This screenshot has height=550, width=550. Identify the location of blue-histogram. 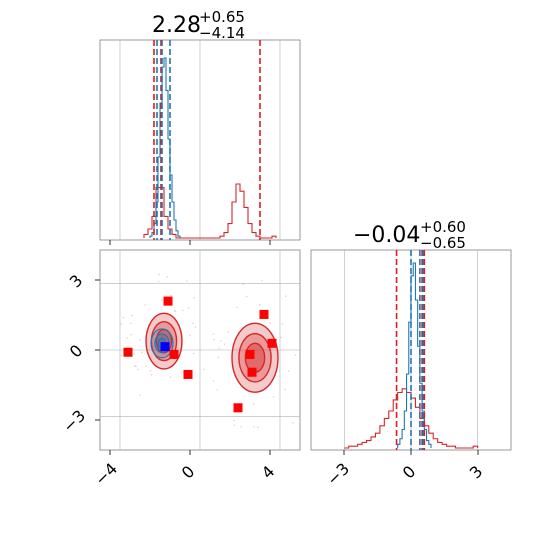
(414, 355).